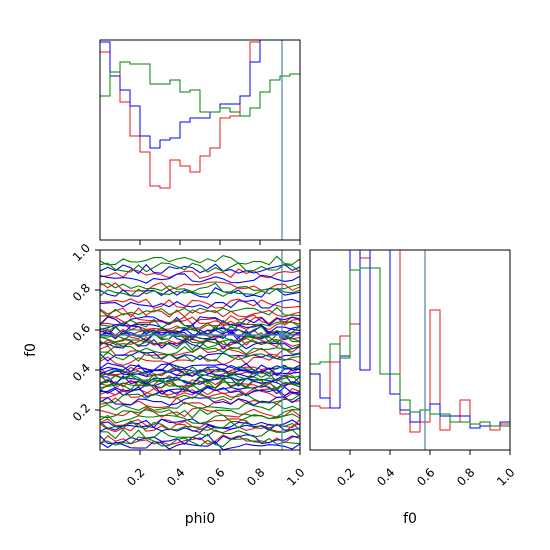 This screenshot has width=550, height=550. I want to click on x-tick-label-f0: 0.4, so click(385, 476).